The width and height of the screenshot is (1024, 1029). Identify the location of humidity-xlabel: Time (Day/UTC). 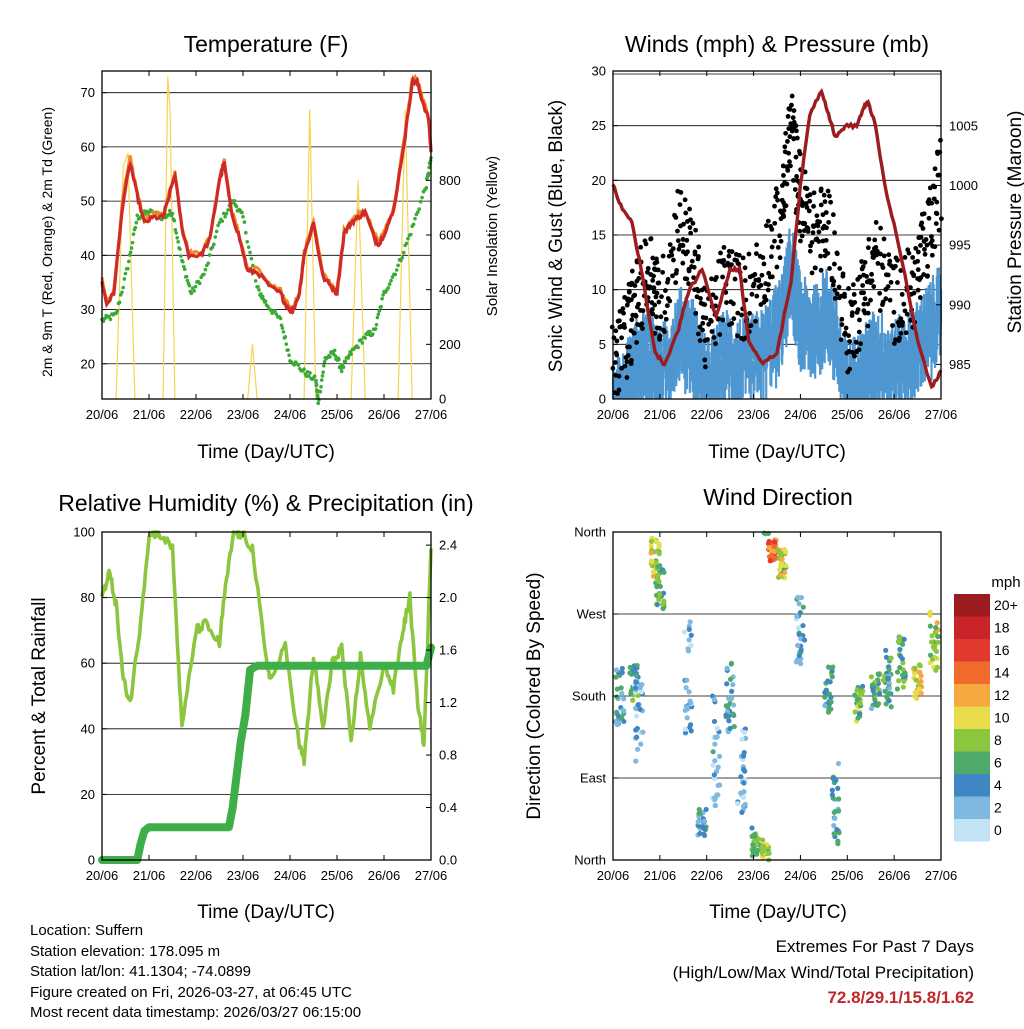
(266, 912).